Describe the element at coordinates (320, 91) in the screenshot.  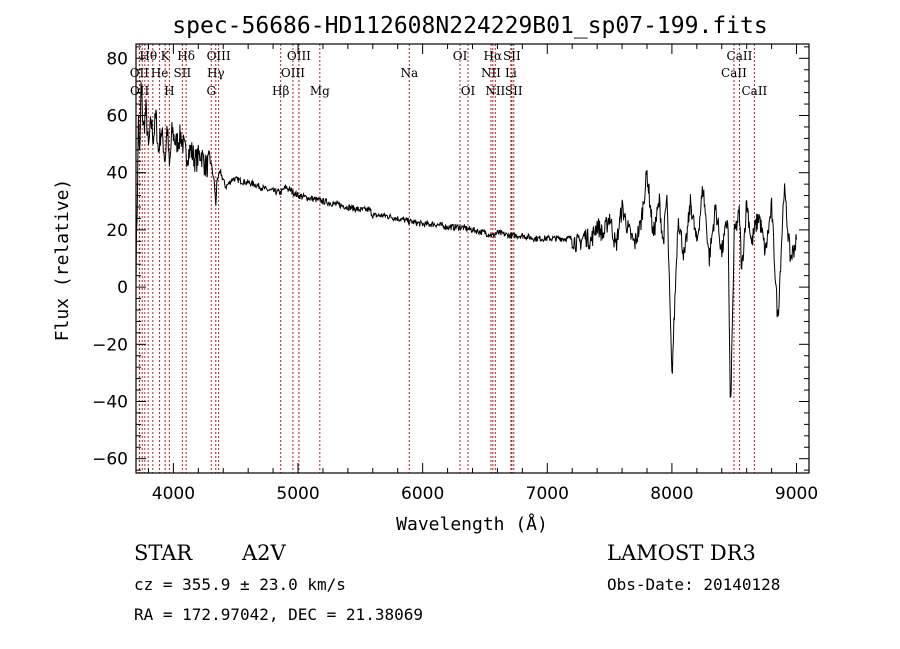
I see `marker-label: Mg` at that location.